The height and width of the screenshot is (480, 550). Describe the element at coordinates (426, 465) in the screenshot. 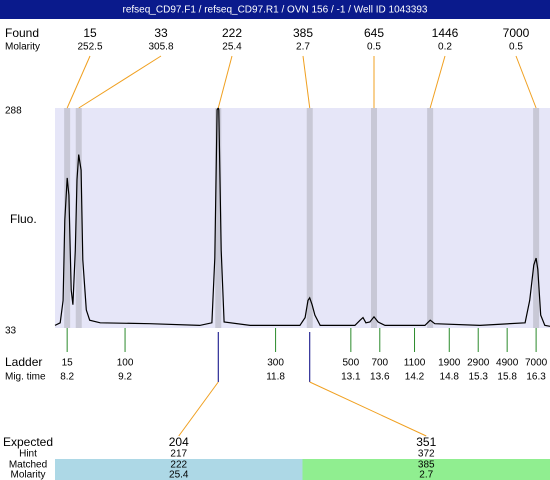

I see `expected-matched: 385` at that location.